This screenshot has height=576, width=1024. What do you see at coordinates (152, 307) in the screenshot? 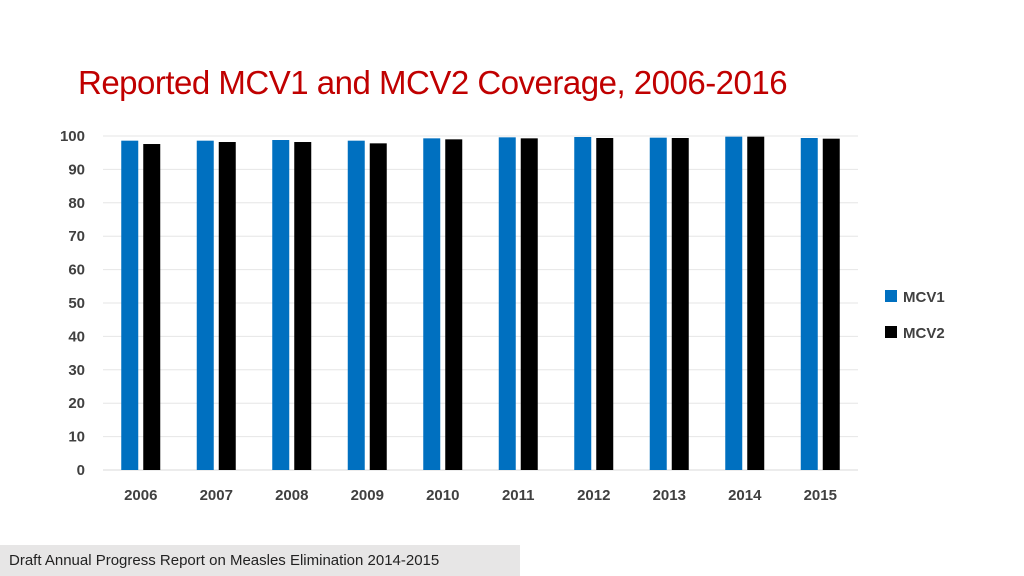
I see `bar-mcv2-2006` at bounding box center [152, 307].